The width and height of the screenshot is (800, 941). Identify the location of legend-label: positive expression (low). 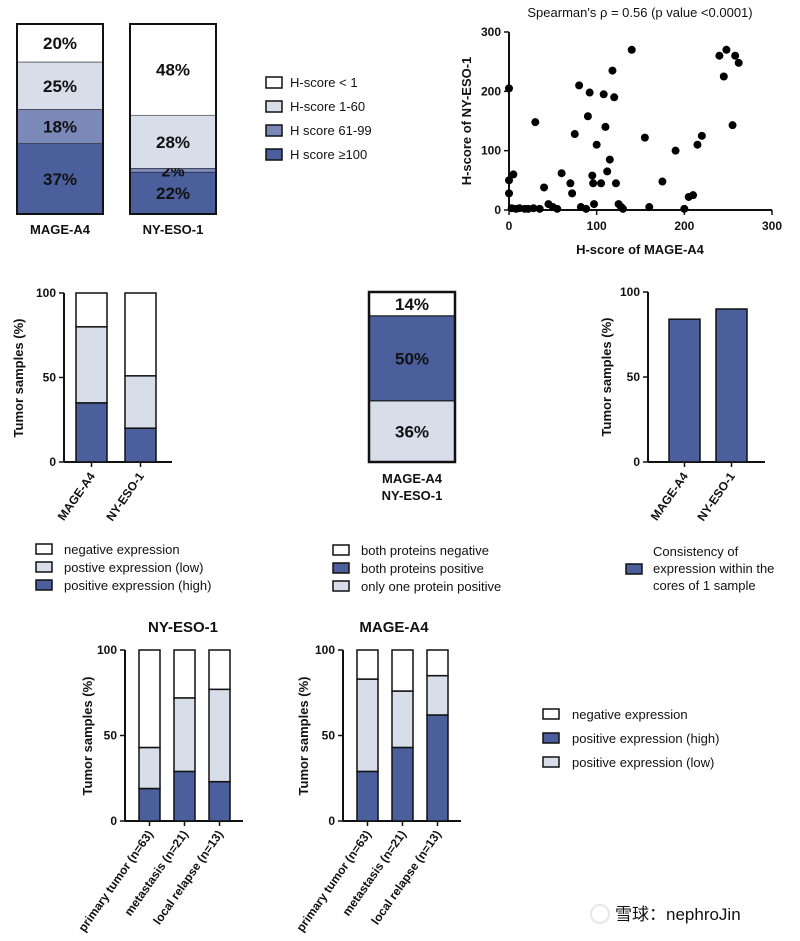
(643, 762).